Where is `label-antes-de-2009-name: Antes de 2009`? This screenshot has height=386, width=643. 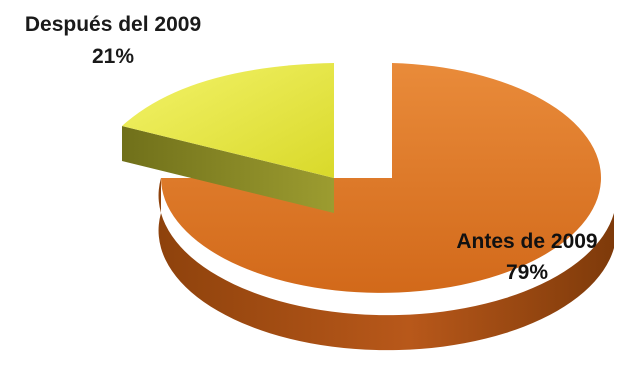
label-antes-de-2009-name: Antes de 2009 is located at coordinates (526, 241).